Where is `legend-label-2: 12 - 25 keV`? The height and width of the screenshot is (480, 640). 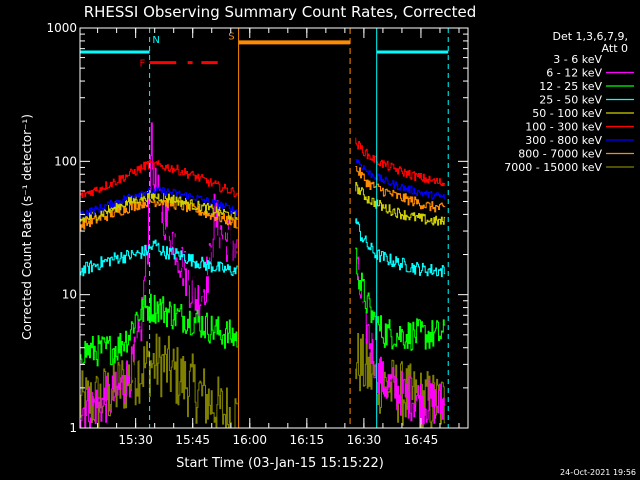 legend-label-2: 12 - 25 keV is located at coordinates (570, 86).